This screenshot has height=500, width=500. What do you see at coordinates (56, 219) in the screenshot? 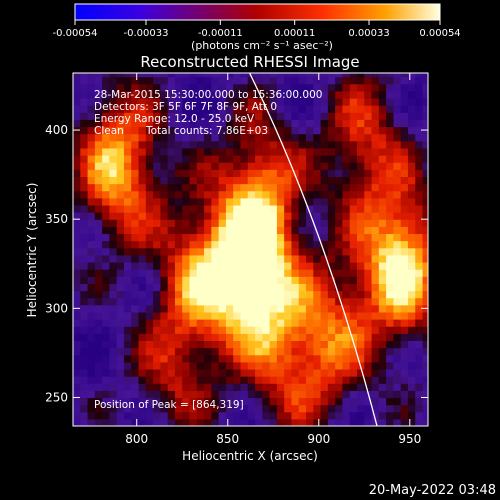
I see `y-tick-label: 350` at bounding box center [56, 219].